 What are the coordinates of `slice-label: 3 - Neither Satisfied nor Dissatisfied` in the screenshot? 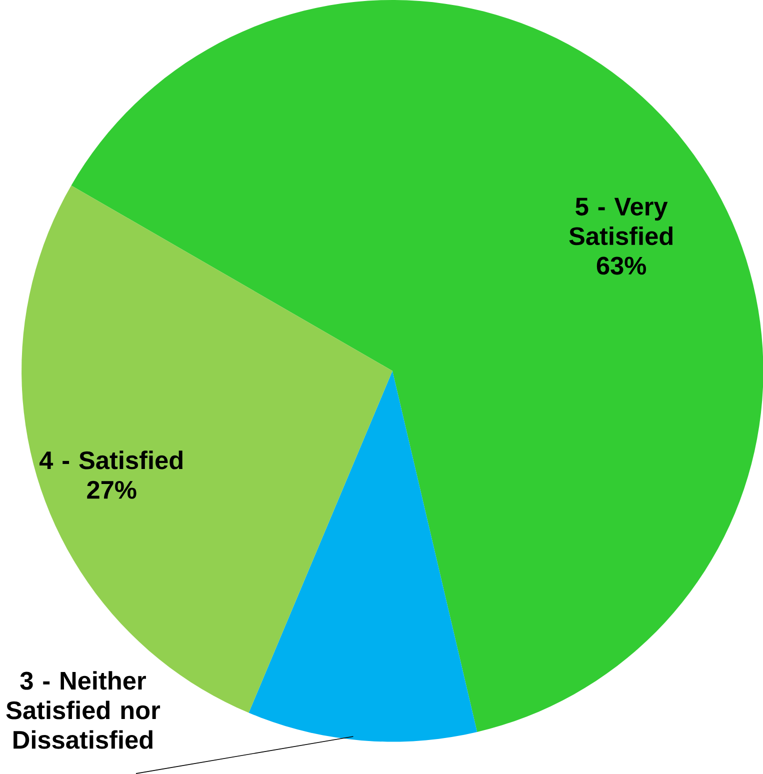 It's located at (83, 710).